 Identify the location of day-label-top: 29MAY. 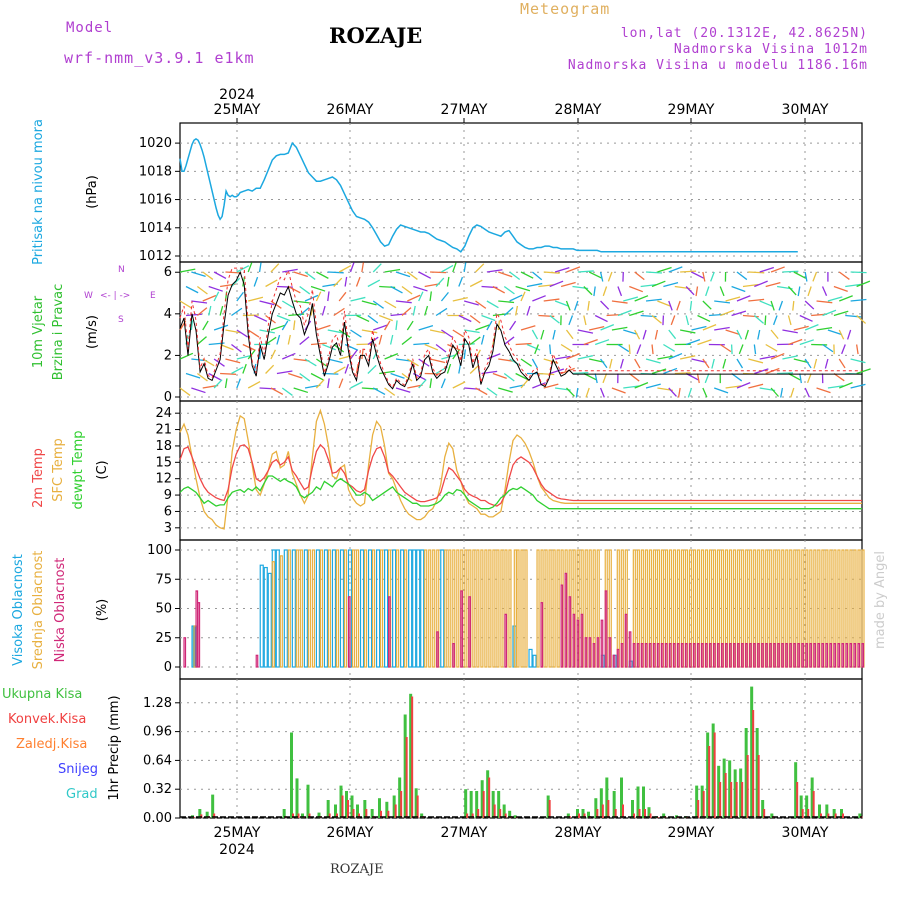
(691, 110).